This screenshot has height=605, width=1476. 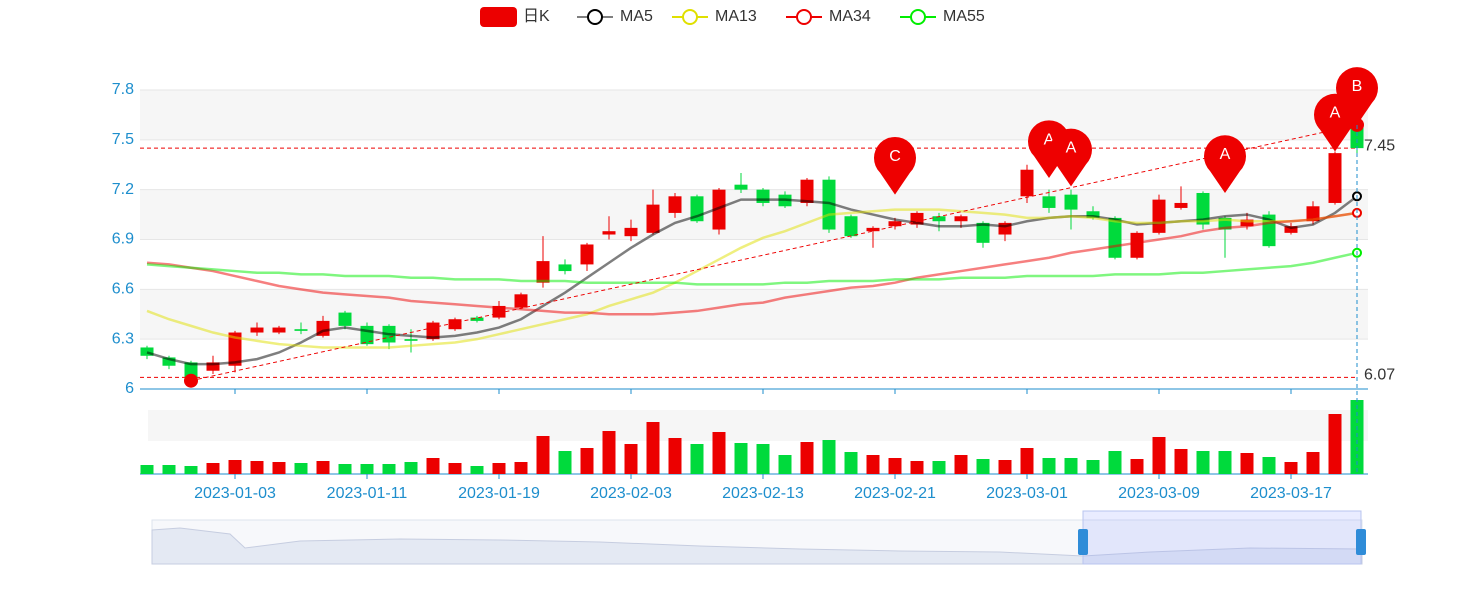 What do you see at coordinates (123, 338) in the screenshot?
I see `y-tick-label: 6.3` at bounding box center [123, 338].